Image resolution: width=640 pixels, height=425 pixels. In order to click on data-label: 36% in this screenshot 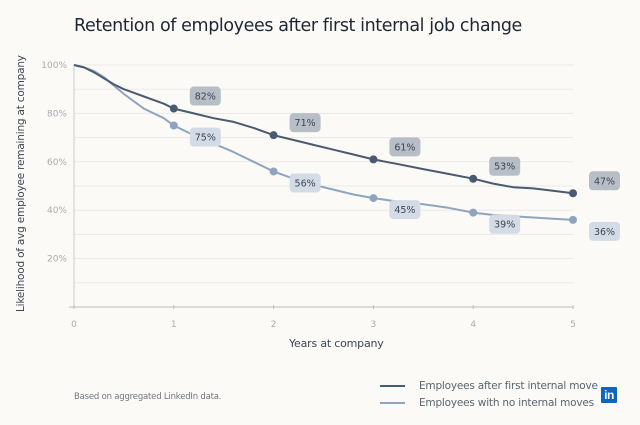, I will do `click(604, 231)`.